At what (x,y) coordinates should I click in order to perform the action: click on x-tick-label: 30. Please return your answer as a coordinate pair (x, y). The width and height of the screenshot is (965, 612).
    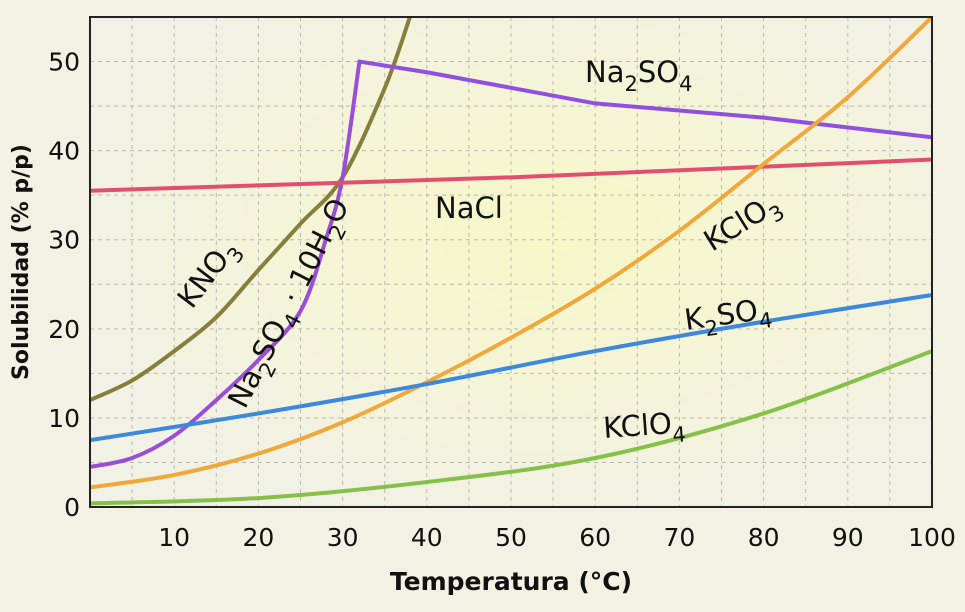
    Looking at the image, I should click on (343, 537).